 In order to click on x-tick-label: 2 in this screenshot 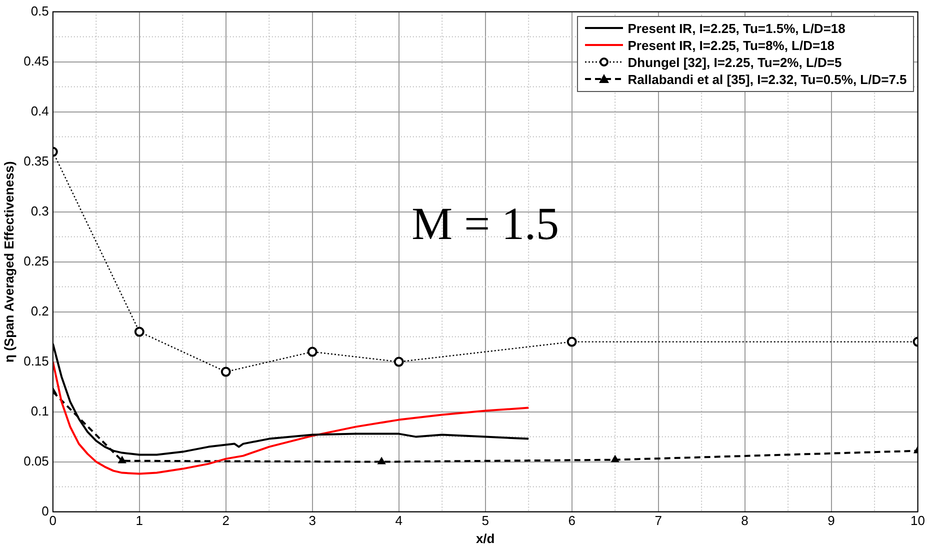, I will do `click(226, 520)`.